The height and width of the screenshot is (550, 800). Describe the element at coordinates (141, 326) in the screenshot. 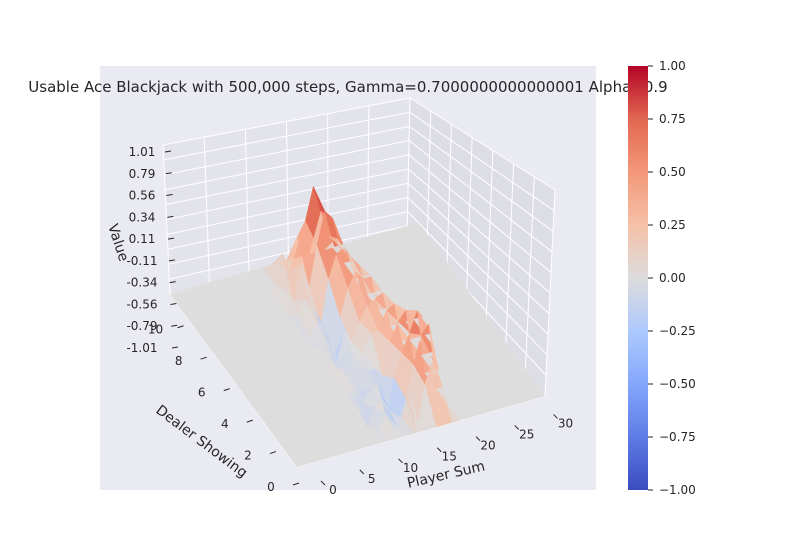

I see `z-tick-label: -0.79` at that location.